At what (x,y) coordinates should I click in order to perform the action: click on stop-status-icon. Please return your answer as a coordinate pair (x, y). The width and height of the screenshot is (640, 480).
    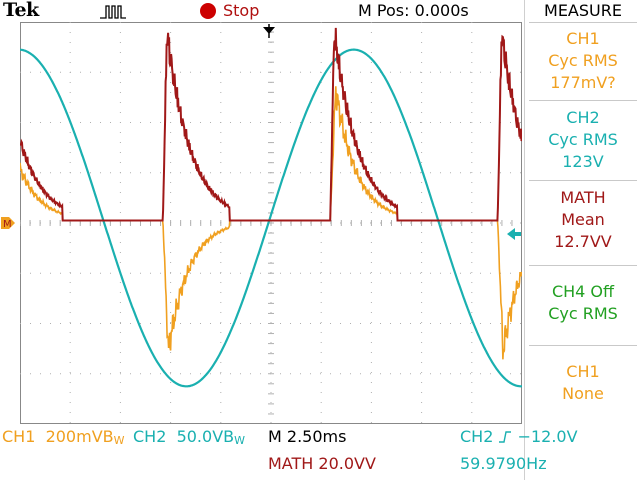
    Looking at the image, I should click on (208, 11).